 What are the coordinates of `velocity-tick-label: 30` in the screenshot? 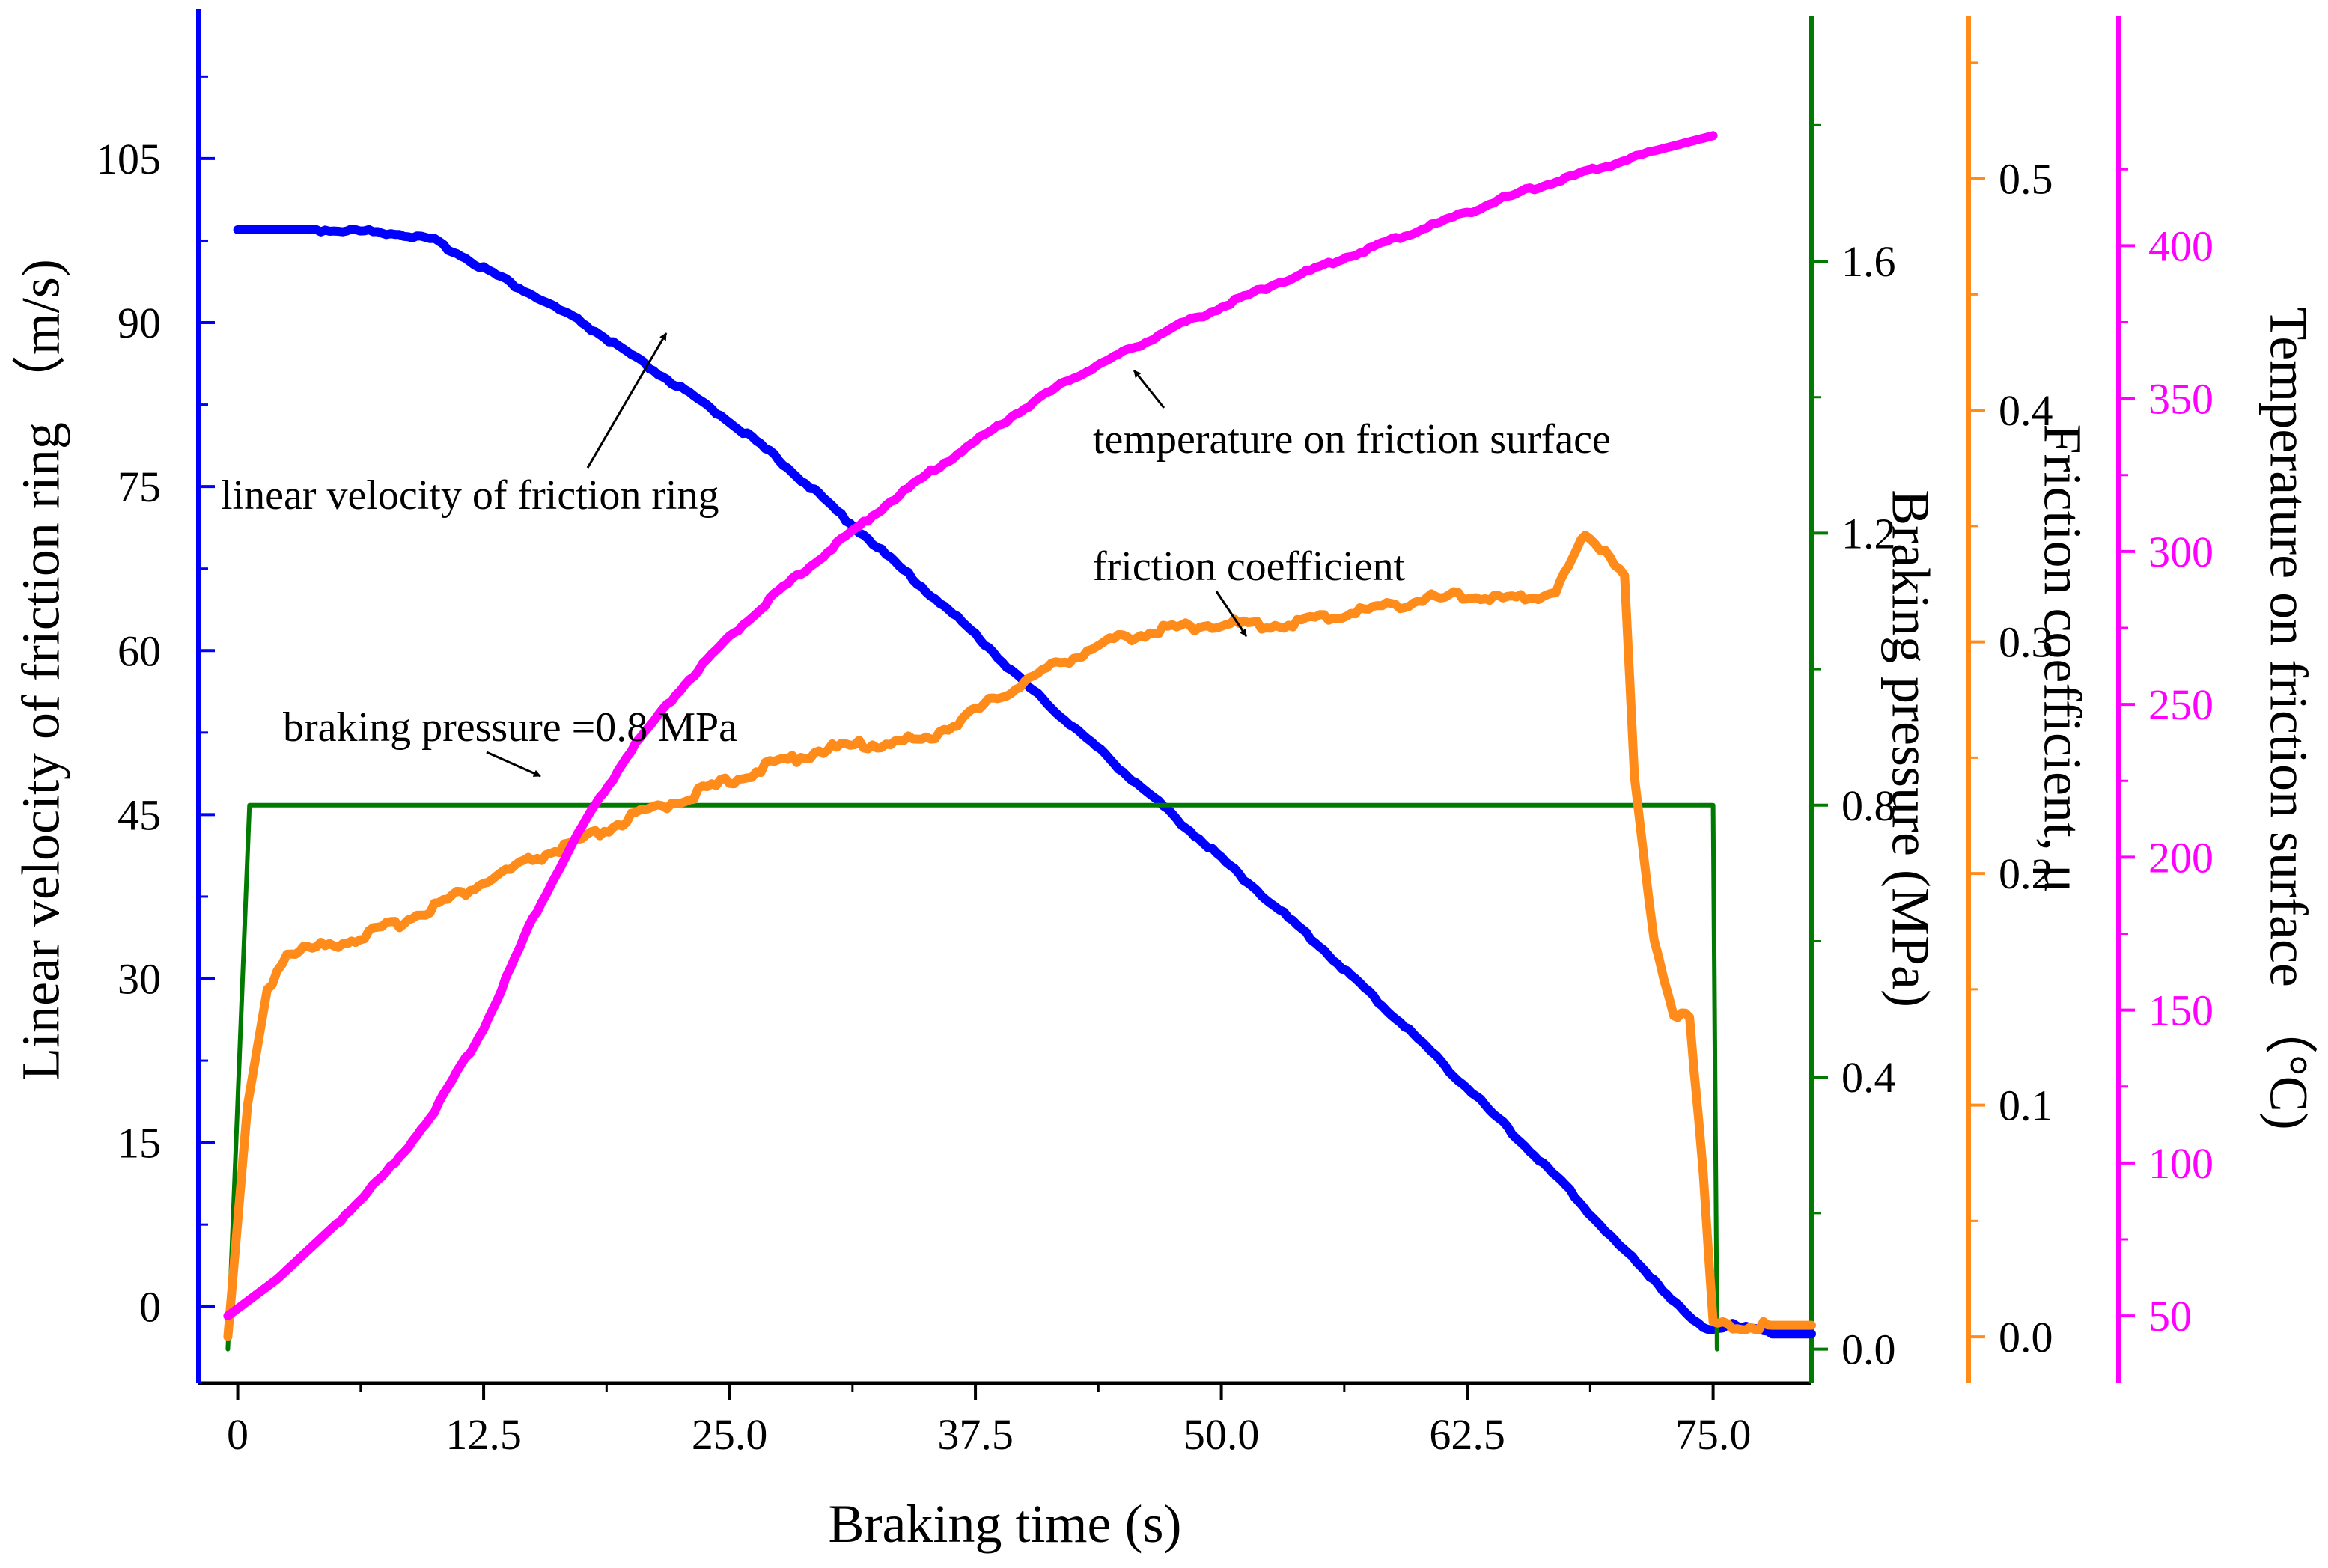 It's located at (139, 980).